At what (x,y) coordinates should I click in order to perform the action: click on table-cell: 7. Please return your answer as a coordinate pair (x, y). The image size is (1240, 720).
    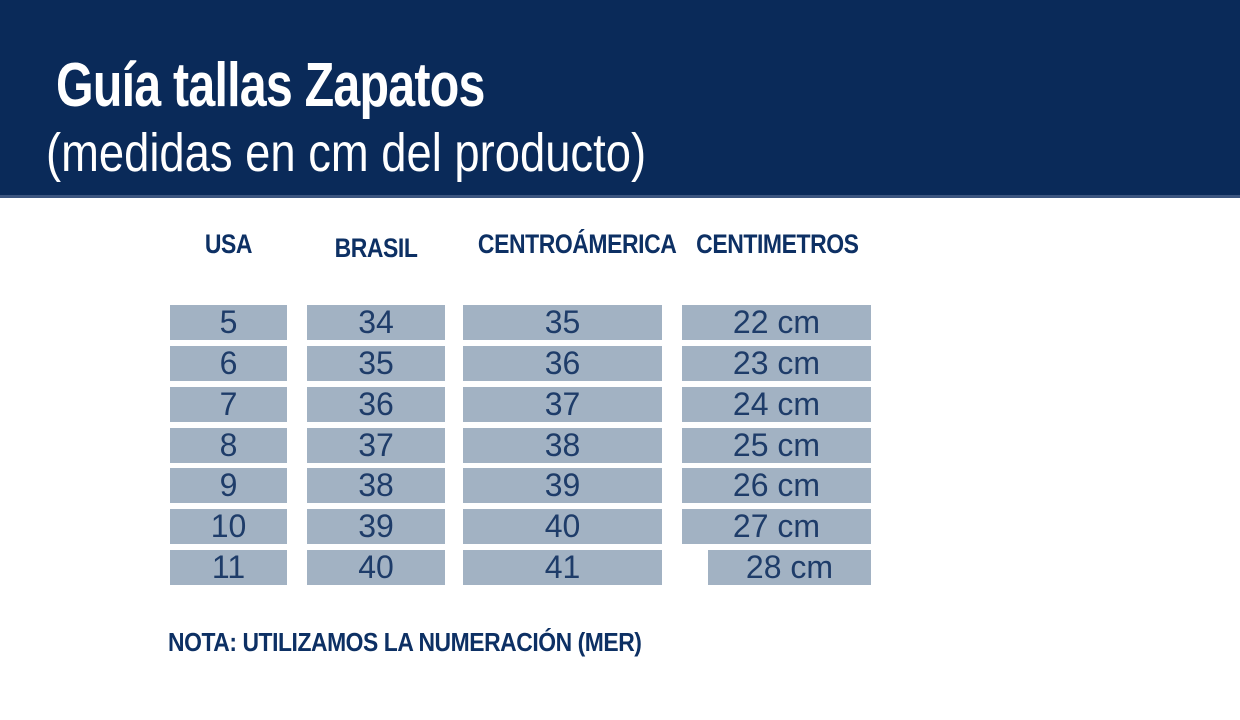
    Looking at the image, I should click on (228, 404).